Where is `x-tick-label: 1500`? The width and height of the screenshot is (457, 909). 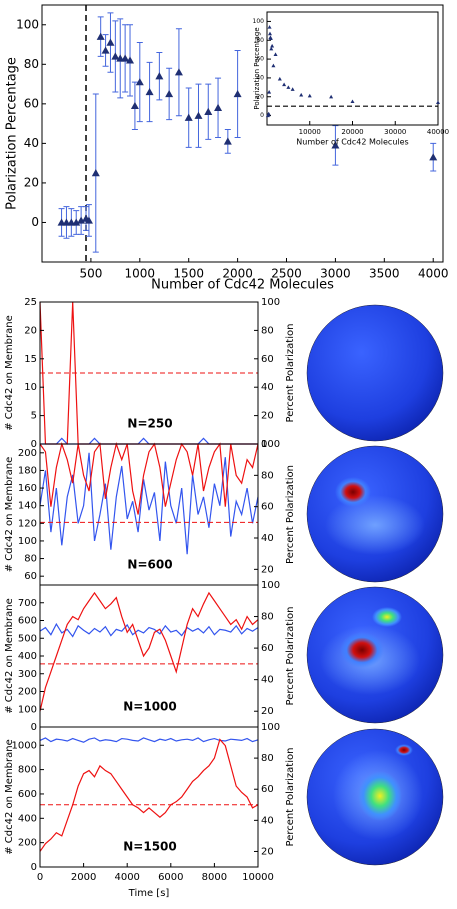
x-tick-label: 1500 is located at coordinates (188, 274).